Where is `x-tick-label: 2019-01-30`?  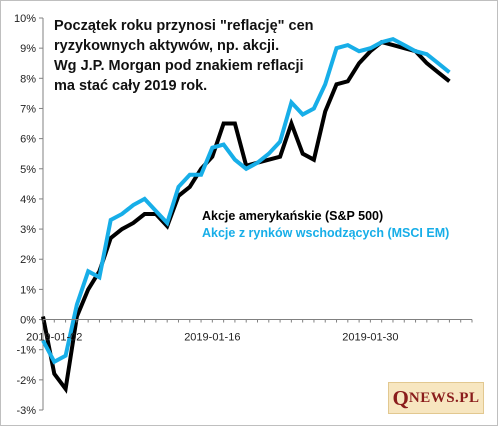
x-tick-label: 2019-01-30 is located at coordinates (370, 338).